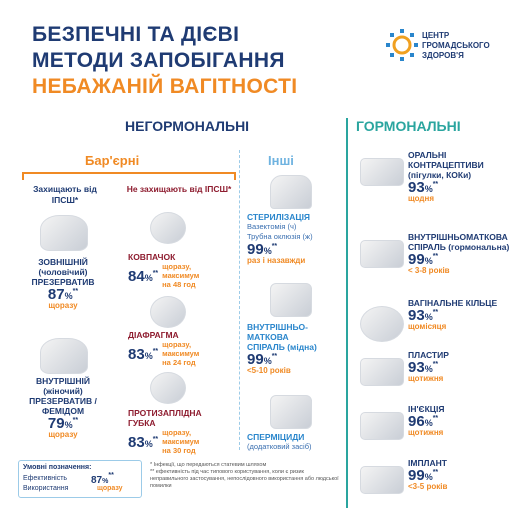  Describe the element at coordinates (136, 276) in the screenshot. I see `rate-value: 84` at that location.